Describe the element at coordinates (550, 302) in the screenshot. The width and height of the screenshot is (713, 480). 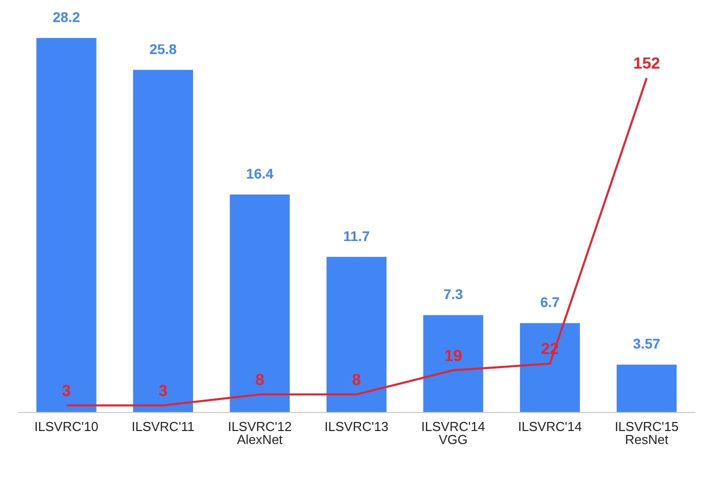
I see `data-label: 6.7` at that location.